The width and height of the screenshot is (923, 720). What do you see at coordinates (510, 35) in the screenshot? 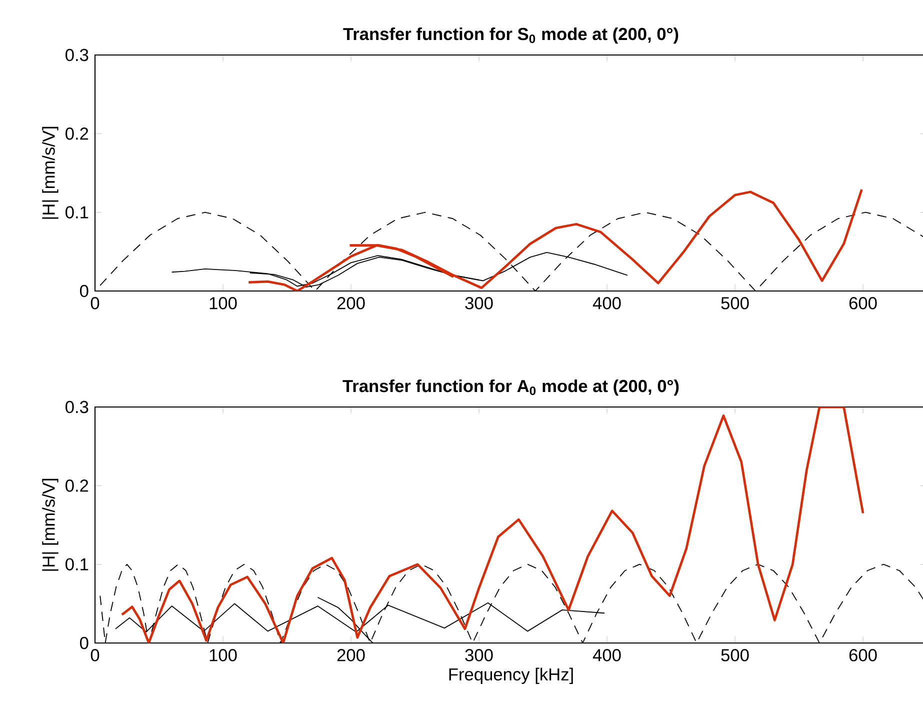
I see `chart-title: Transfer function for S$_{0}$ mode at (200, 0°)` at bounding box center [510, 35].